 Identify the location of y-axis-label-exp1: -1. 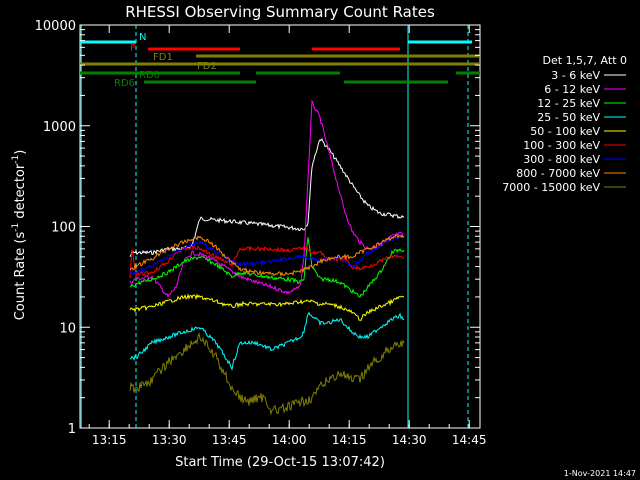
(16, 227).